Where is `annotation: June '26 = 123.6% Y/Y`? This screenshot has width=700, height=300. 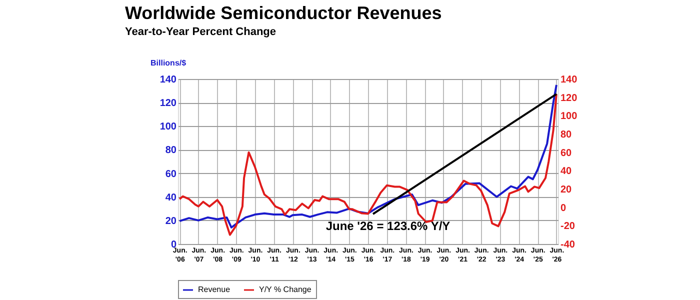 annotation: June '26 = 123.6% Y/Y is located at coordinates (388, 226).